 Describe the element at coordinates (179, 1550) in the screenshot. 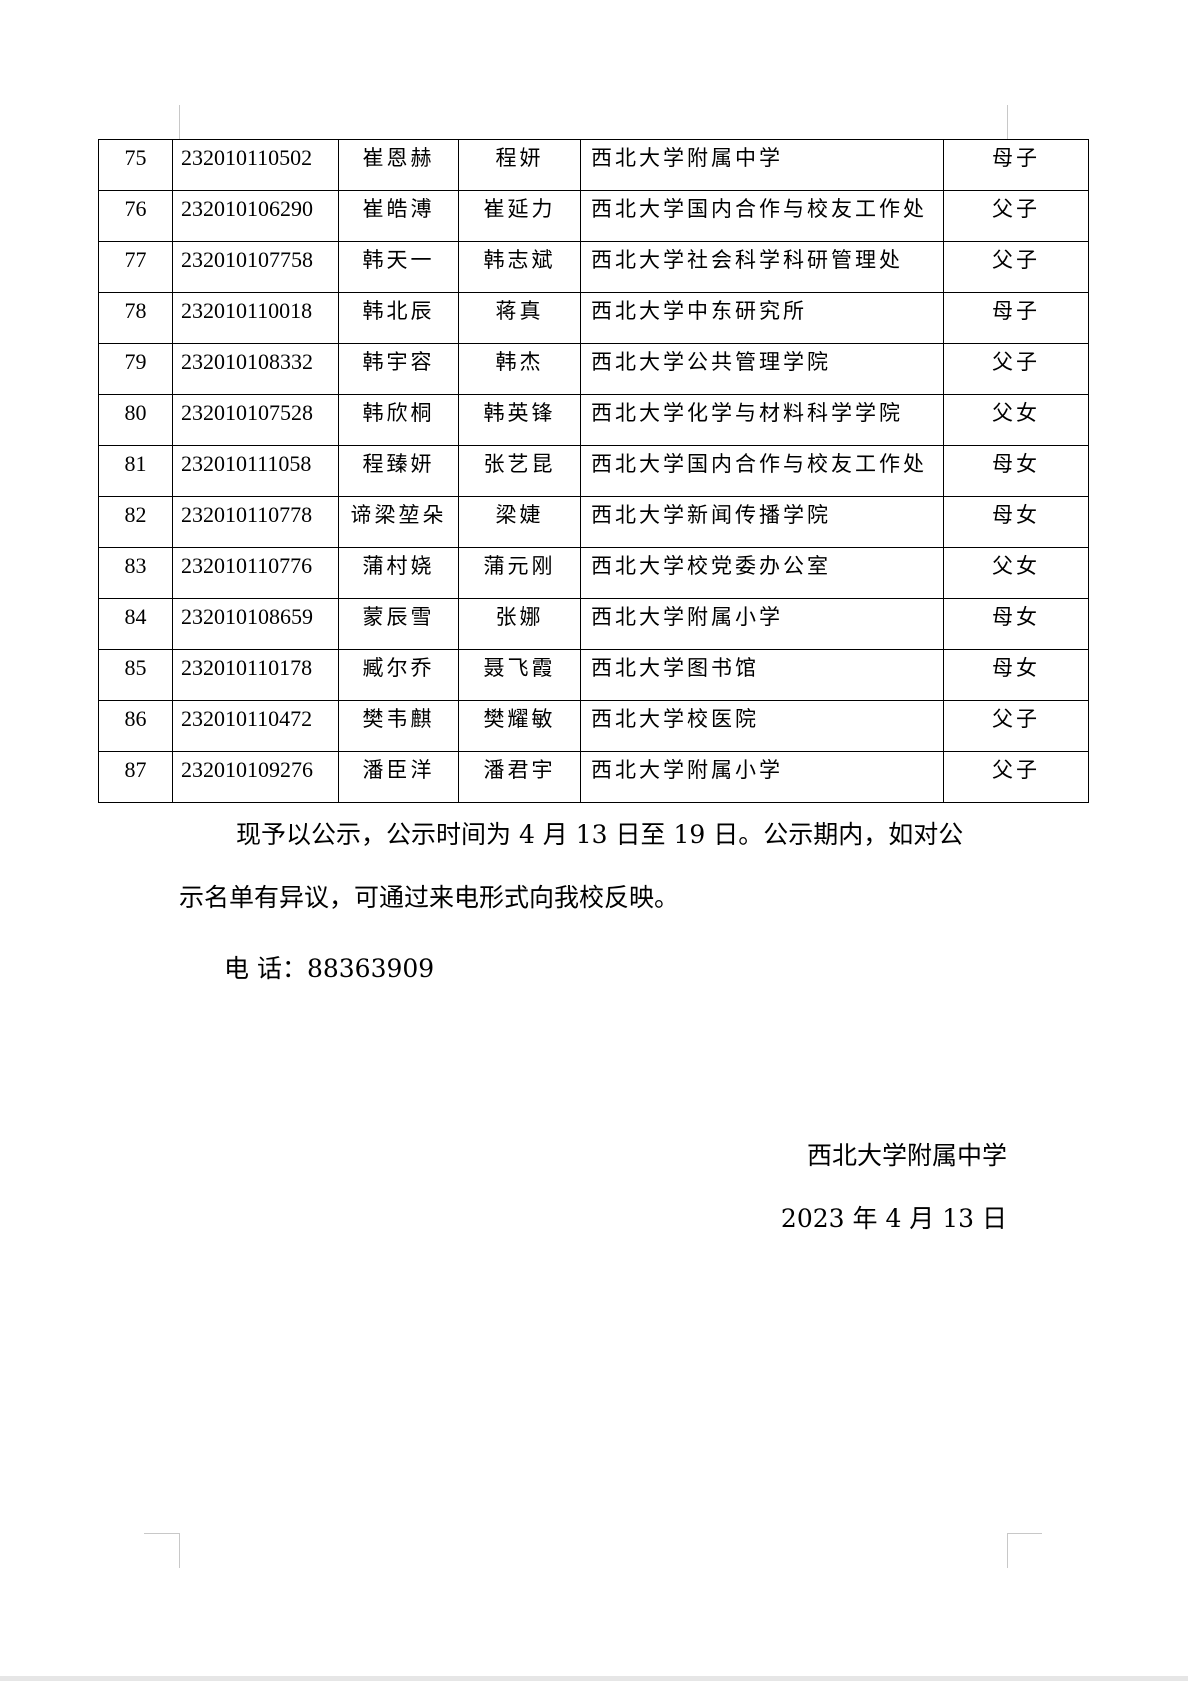

I see `corner-mark-bottom-left-v` at that location.